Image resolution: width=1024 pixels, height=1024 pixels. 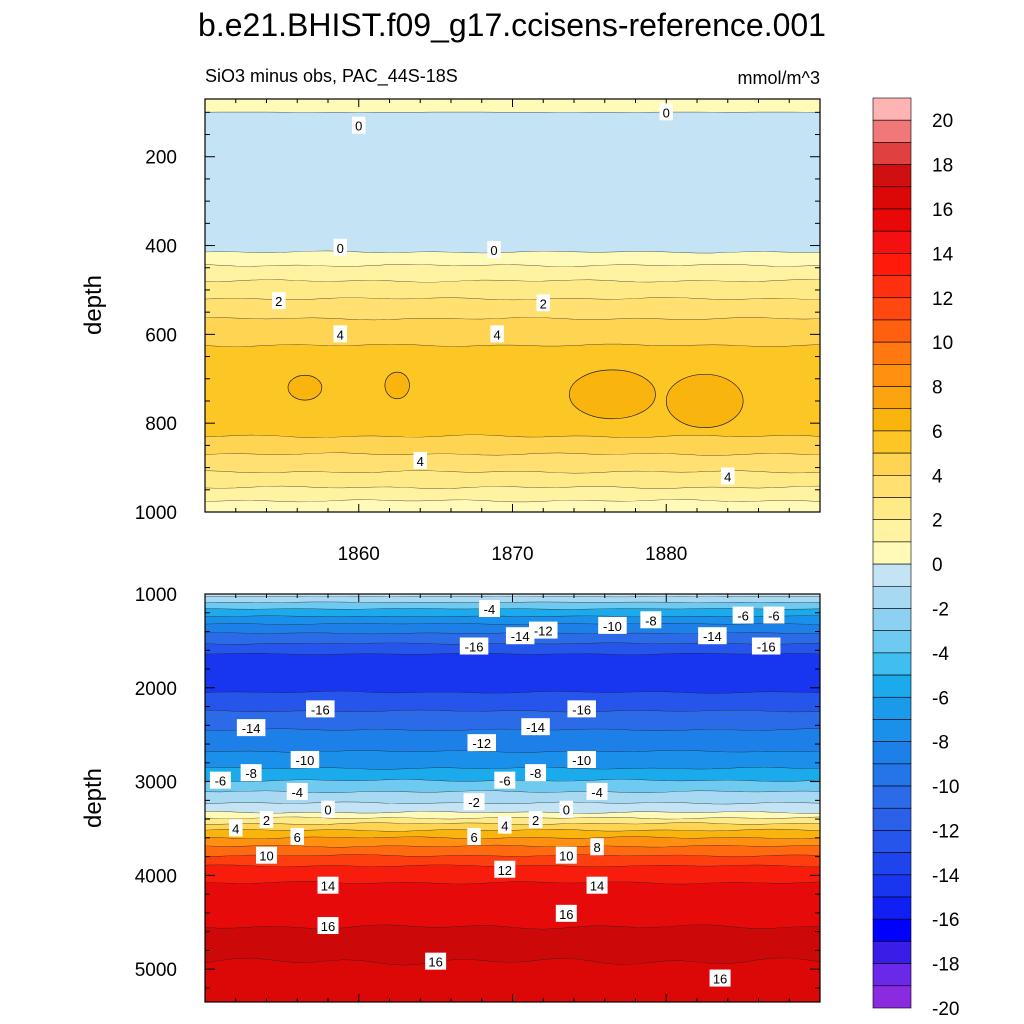 What do you see at coordinates (220, 780) in the screenshot?
I see `contour-label: -6` at bounding box center [220, 780].